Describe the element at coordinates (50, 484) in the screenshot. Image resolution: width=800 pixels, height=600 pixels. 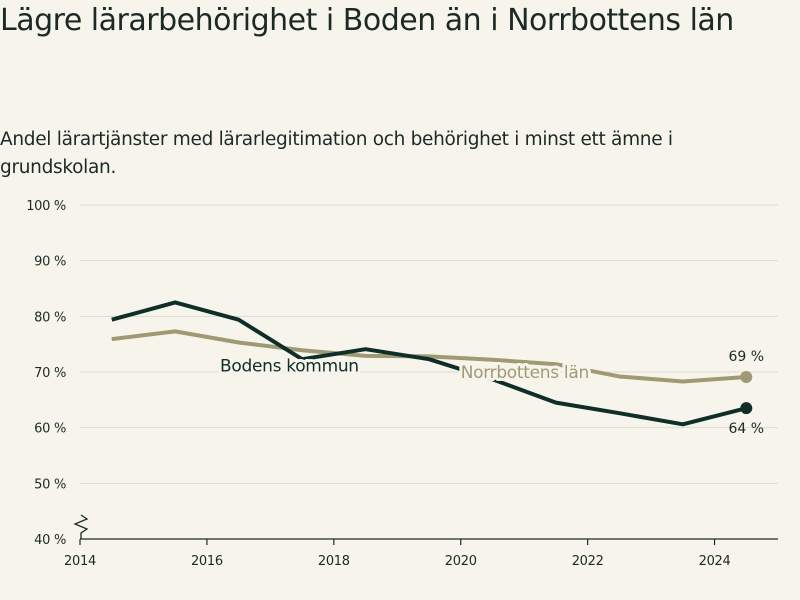
I see `y-tick-label: 50 %` at that location.